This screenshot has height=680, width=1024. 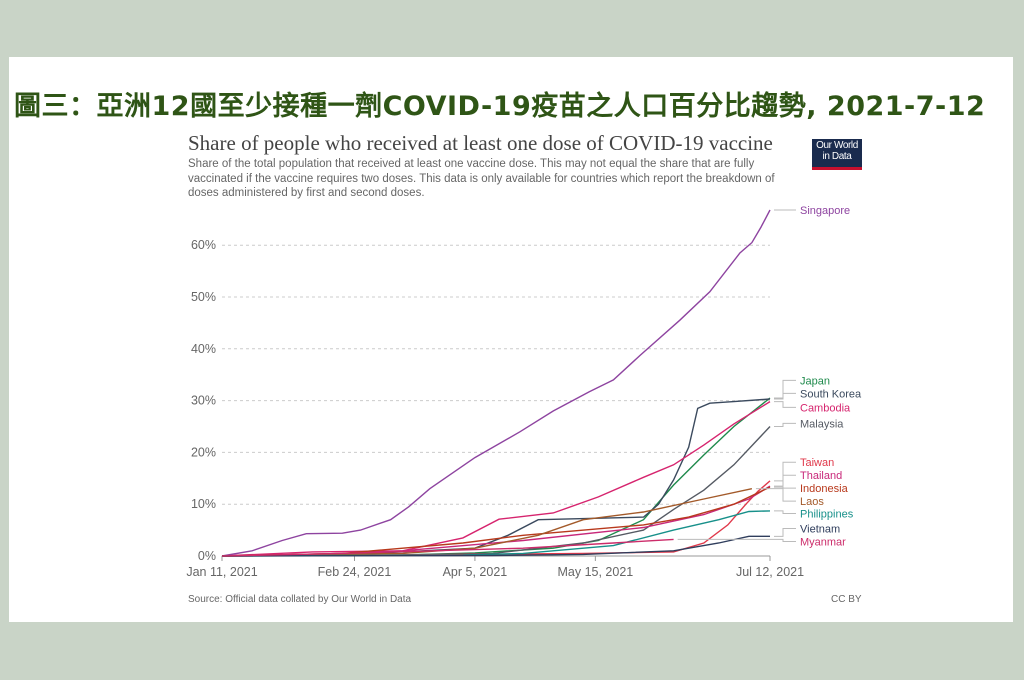 I want to click on x-tick-label: Apr 5, 2021, so click(x=475, y=572).